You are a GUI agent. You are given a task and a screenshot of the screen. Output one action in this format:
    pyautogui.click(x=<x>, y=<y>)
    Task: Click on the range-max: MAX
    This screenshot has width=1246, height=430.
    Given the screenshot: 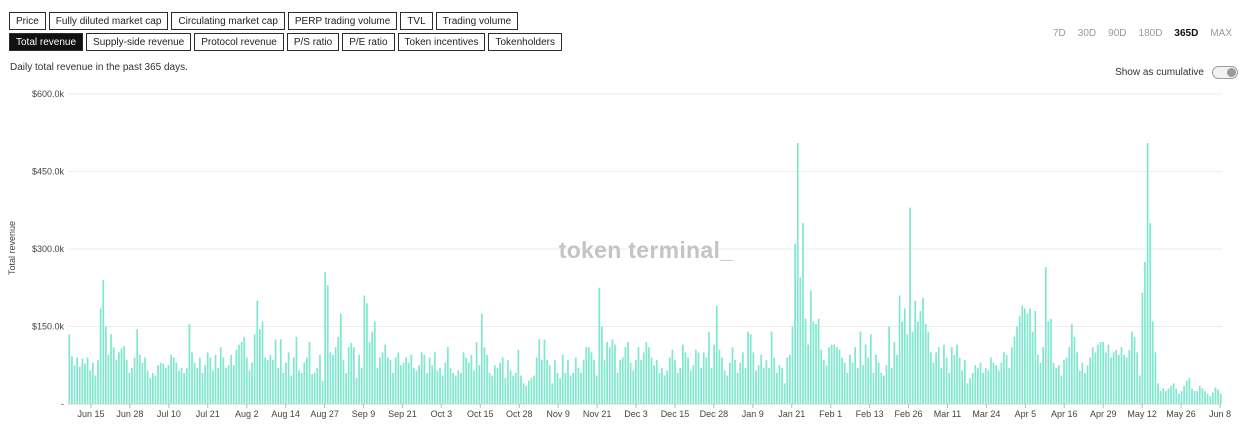 What is the action you would take?
    pyautogui.click(x=1221, y=33)
    